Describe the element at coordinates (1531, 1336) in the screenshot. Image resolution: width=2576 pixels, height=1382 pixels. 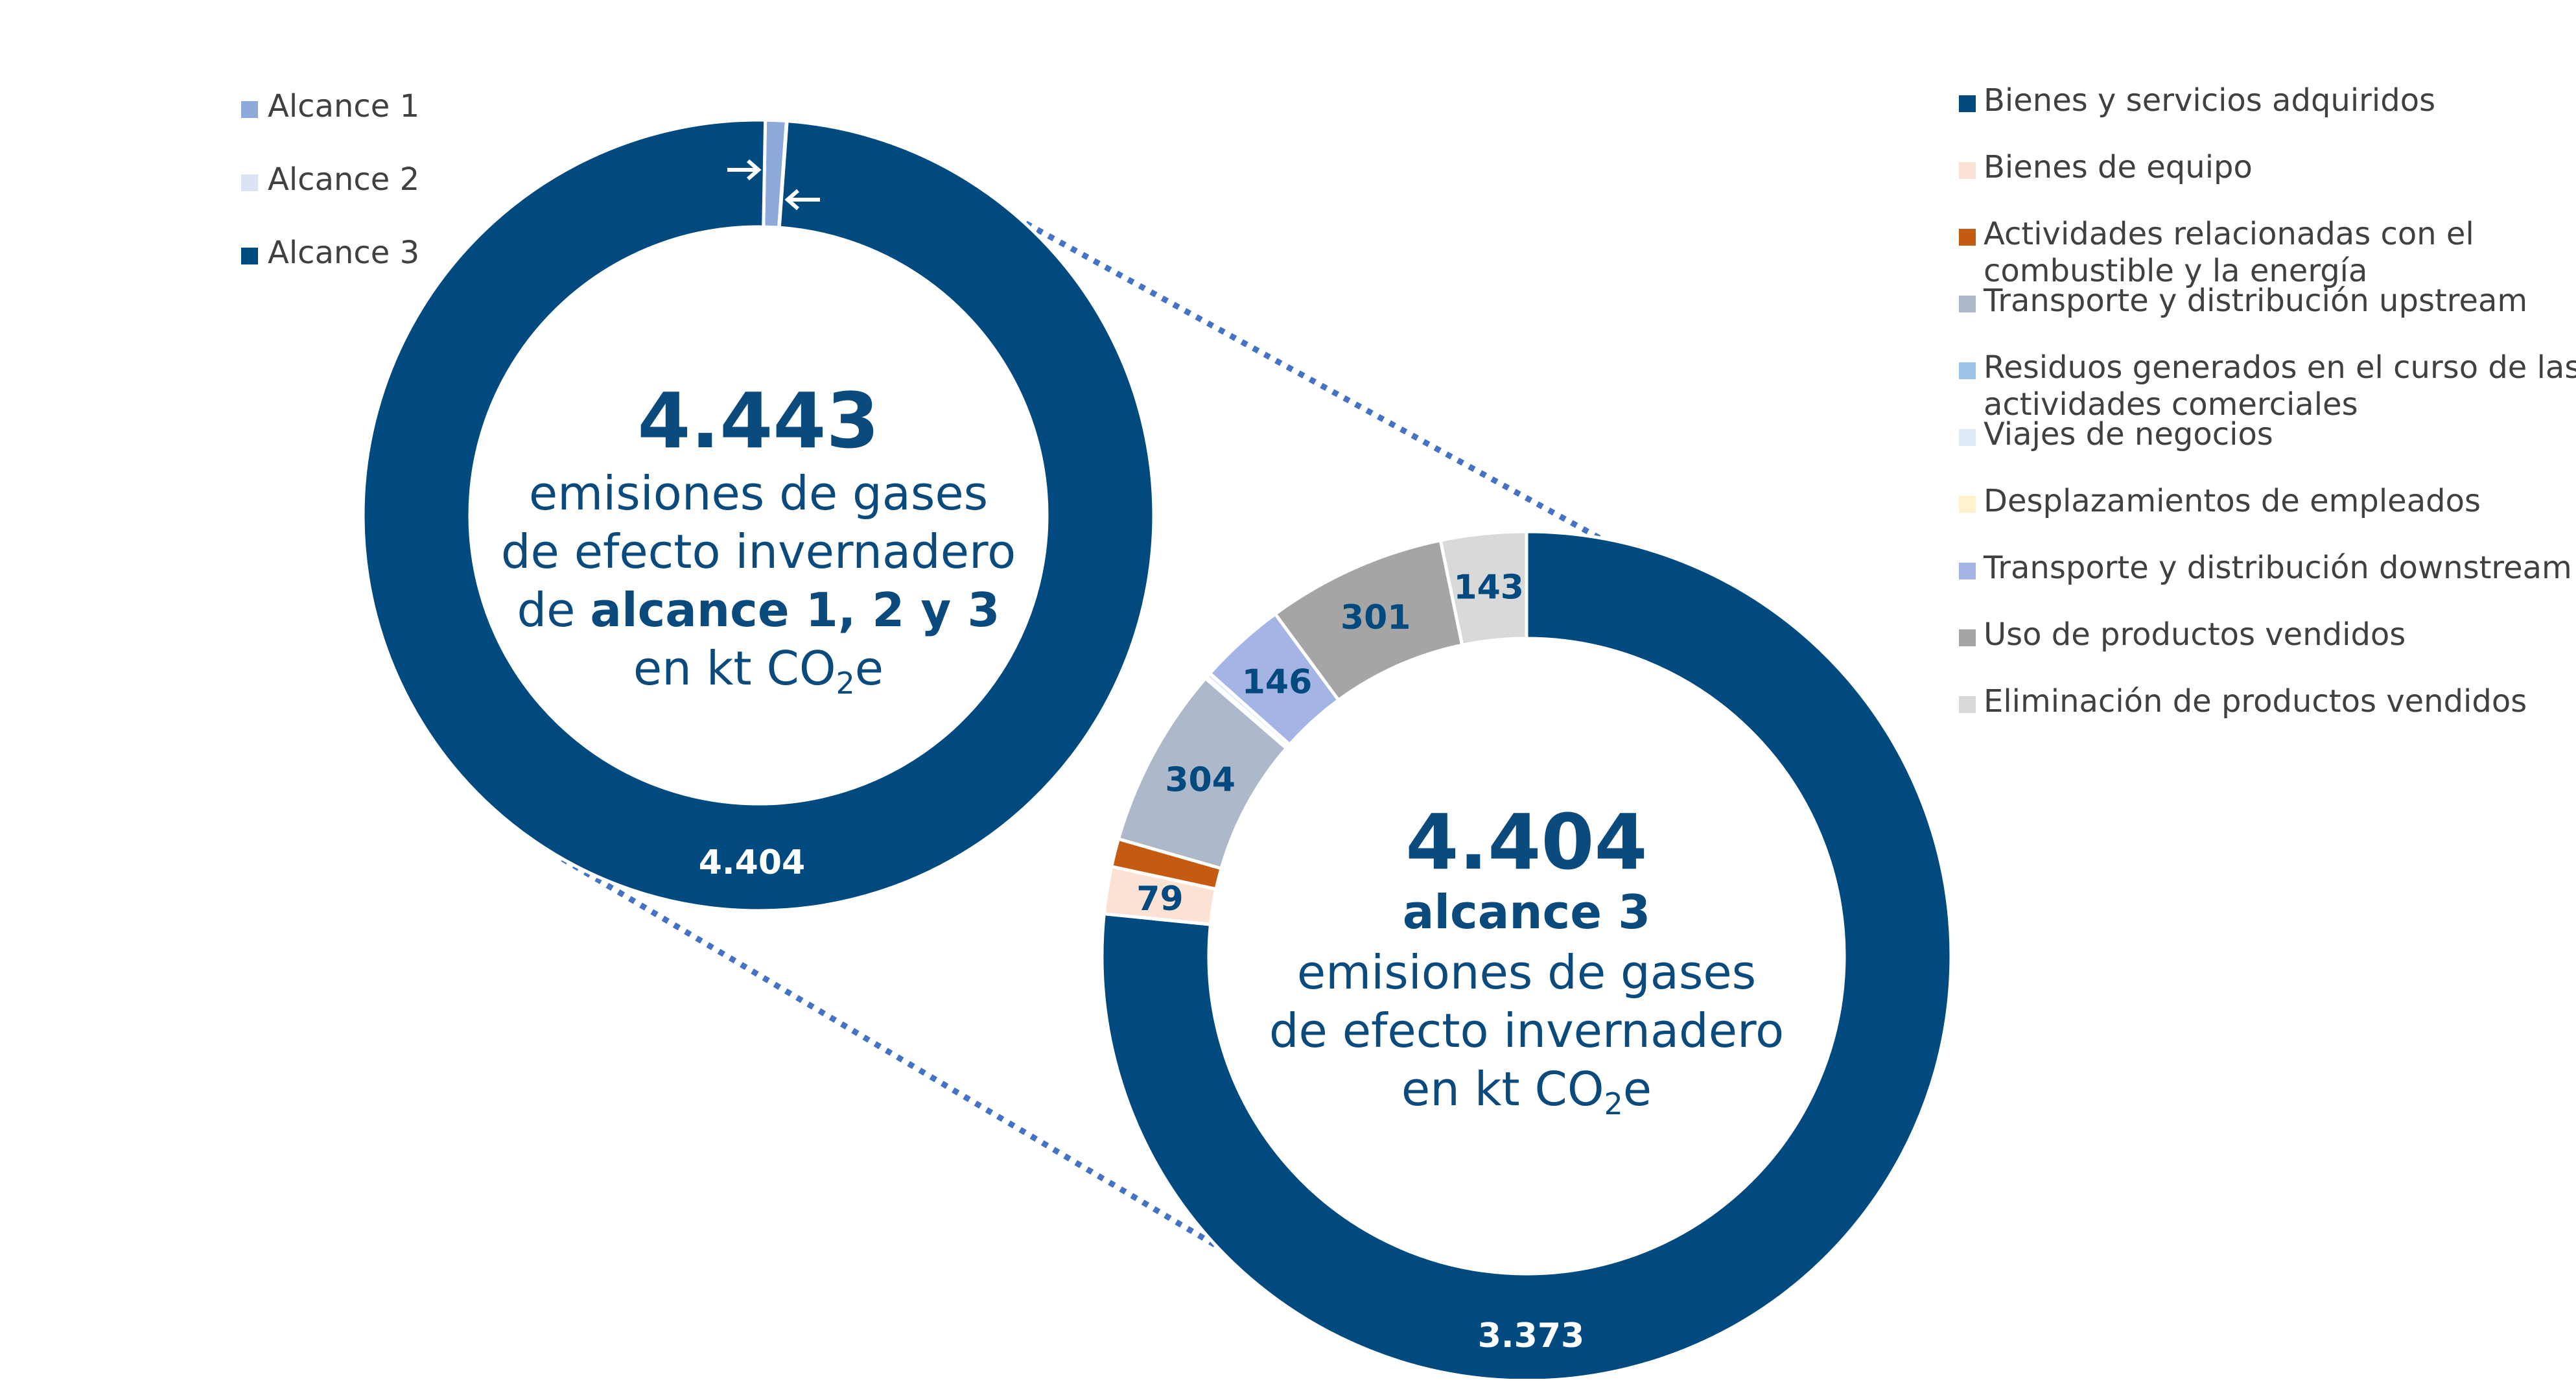
I see `data-label-bienes-y-servicios-adquiridos: 3.373` at that location.